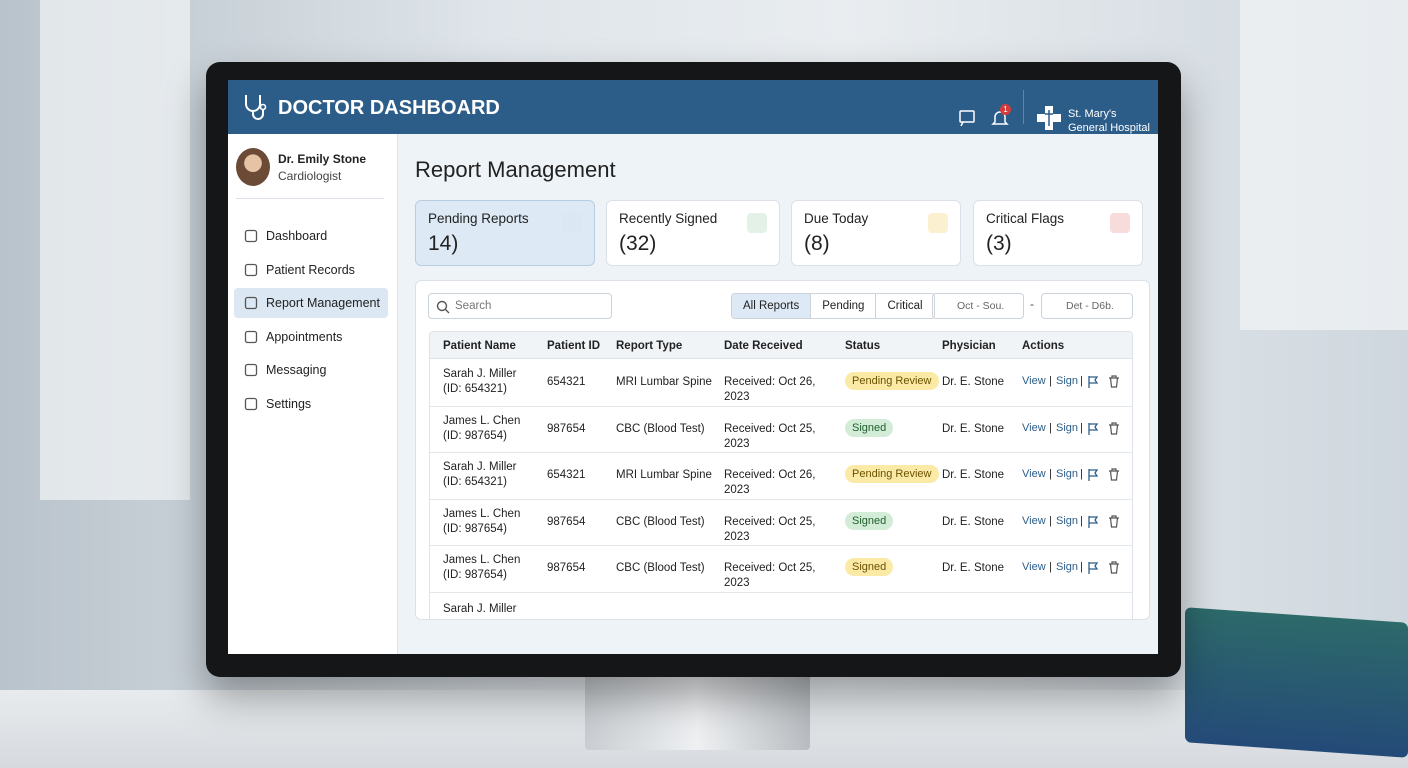  I want to click on nav-item: Settings, so click(311, 404).